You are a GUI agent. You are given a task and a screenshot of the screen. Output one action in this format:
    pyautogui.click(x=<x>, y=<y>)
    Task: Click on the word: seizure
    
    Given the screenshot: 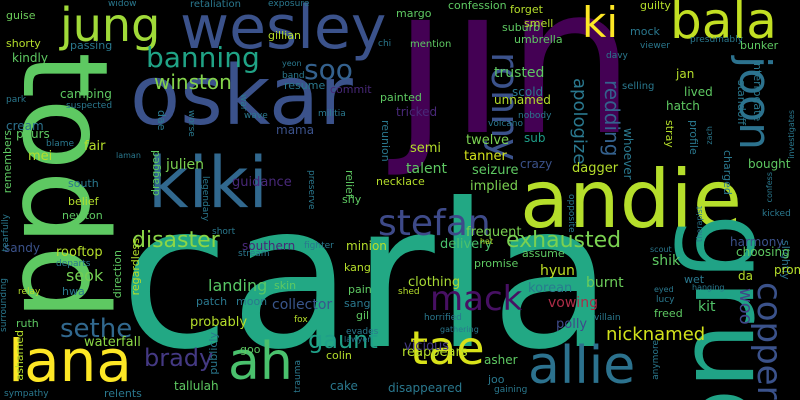 What is the action you would take?
    pyautogui.click(x=495, y=170)
    